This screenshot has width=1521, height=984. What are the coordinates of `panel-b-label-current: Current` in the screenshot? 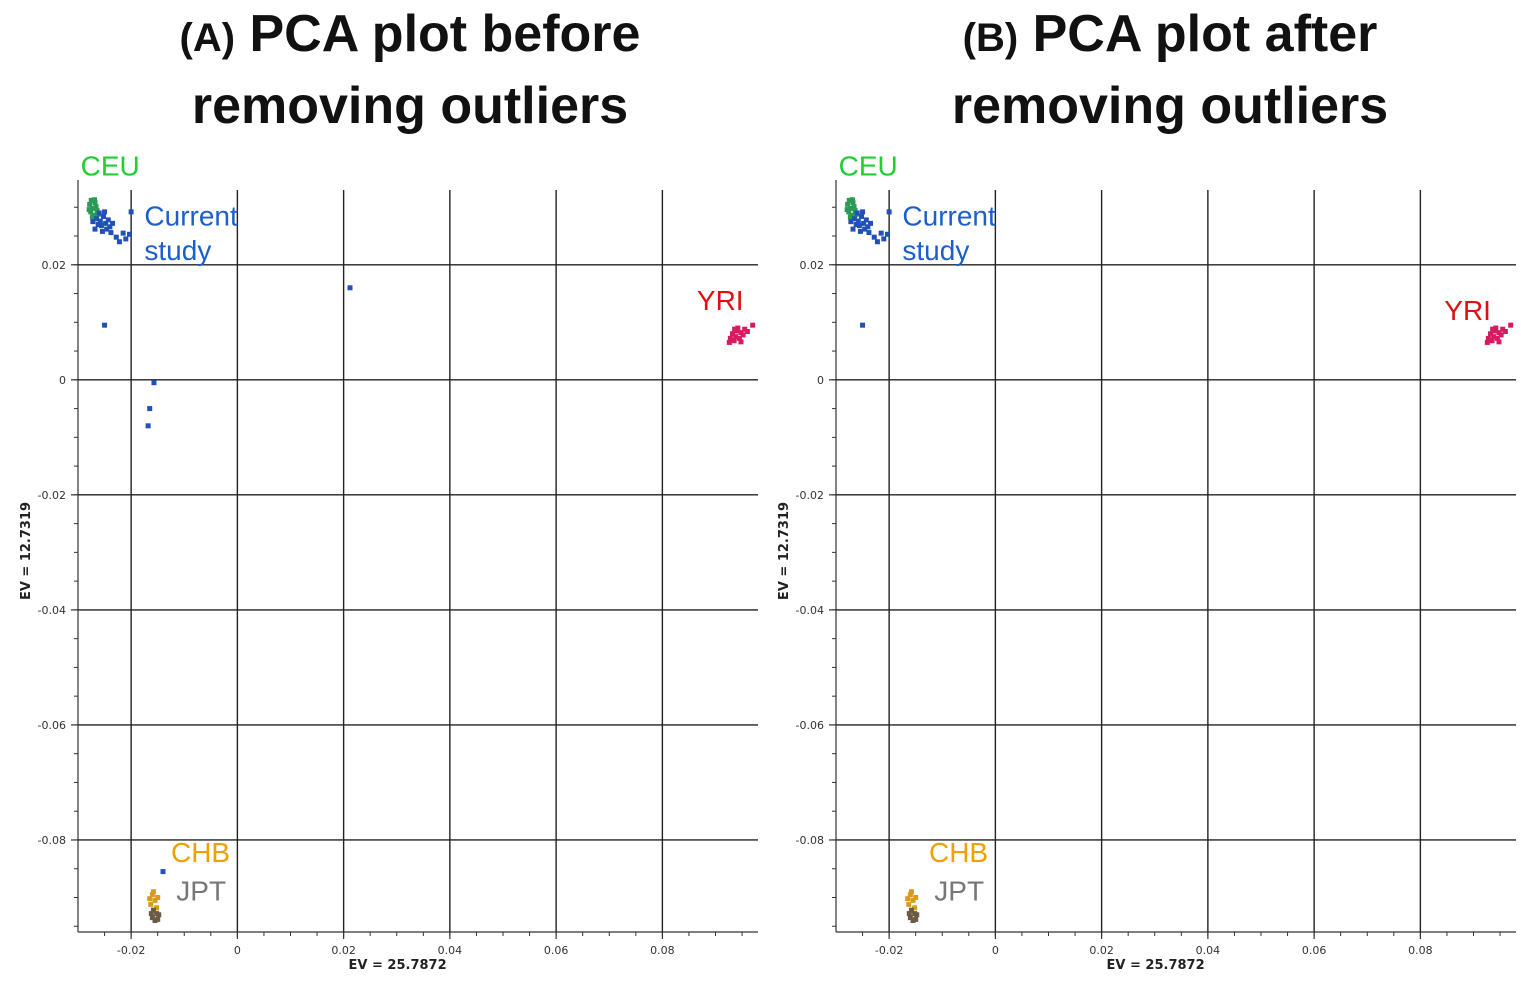 It's located at (949, 216).